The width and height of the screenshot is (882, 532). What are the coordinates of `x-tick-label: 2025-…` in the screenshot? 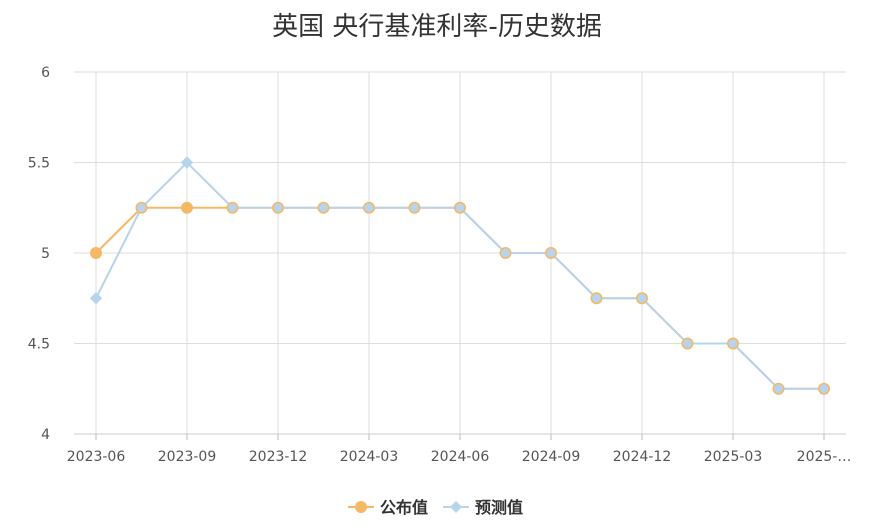 It's located at (824, 457).